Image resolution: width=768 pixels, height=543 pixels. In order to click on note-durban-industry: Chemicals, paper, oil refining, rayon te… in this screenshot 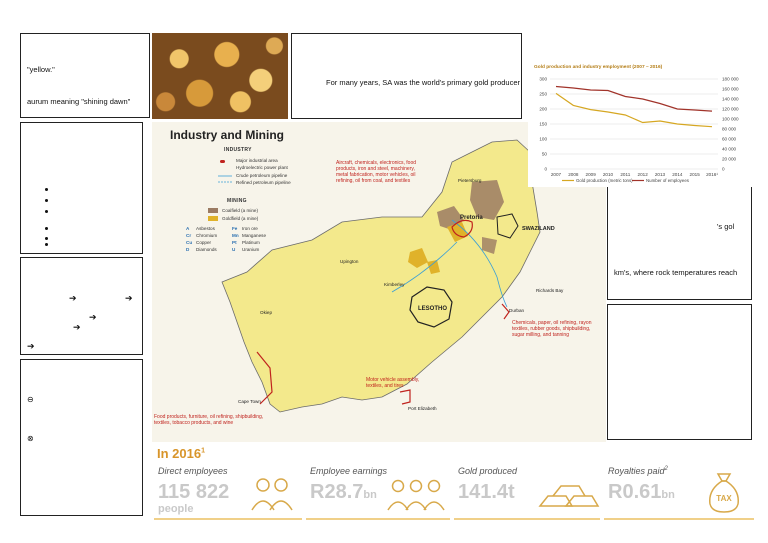, I will do `click(552, 329)`.